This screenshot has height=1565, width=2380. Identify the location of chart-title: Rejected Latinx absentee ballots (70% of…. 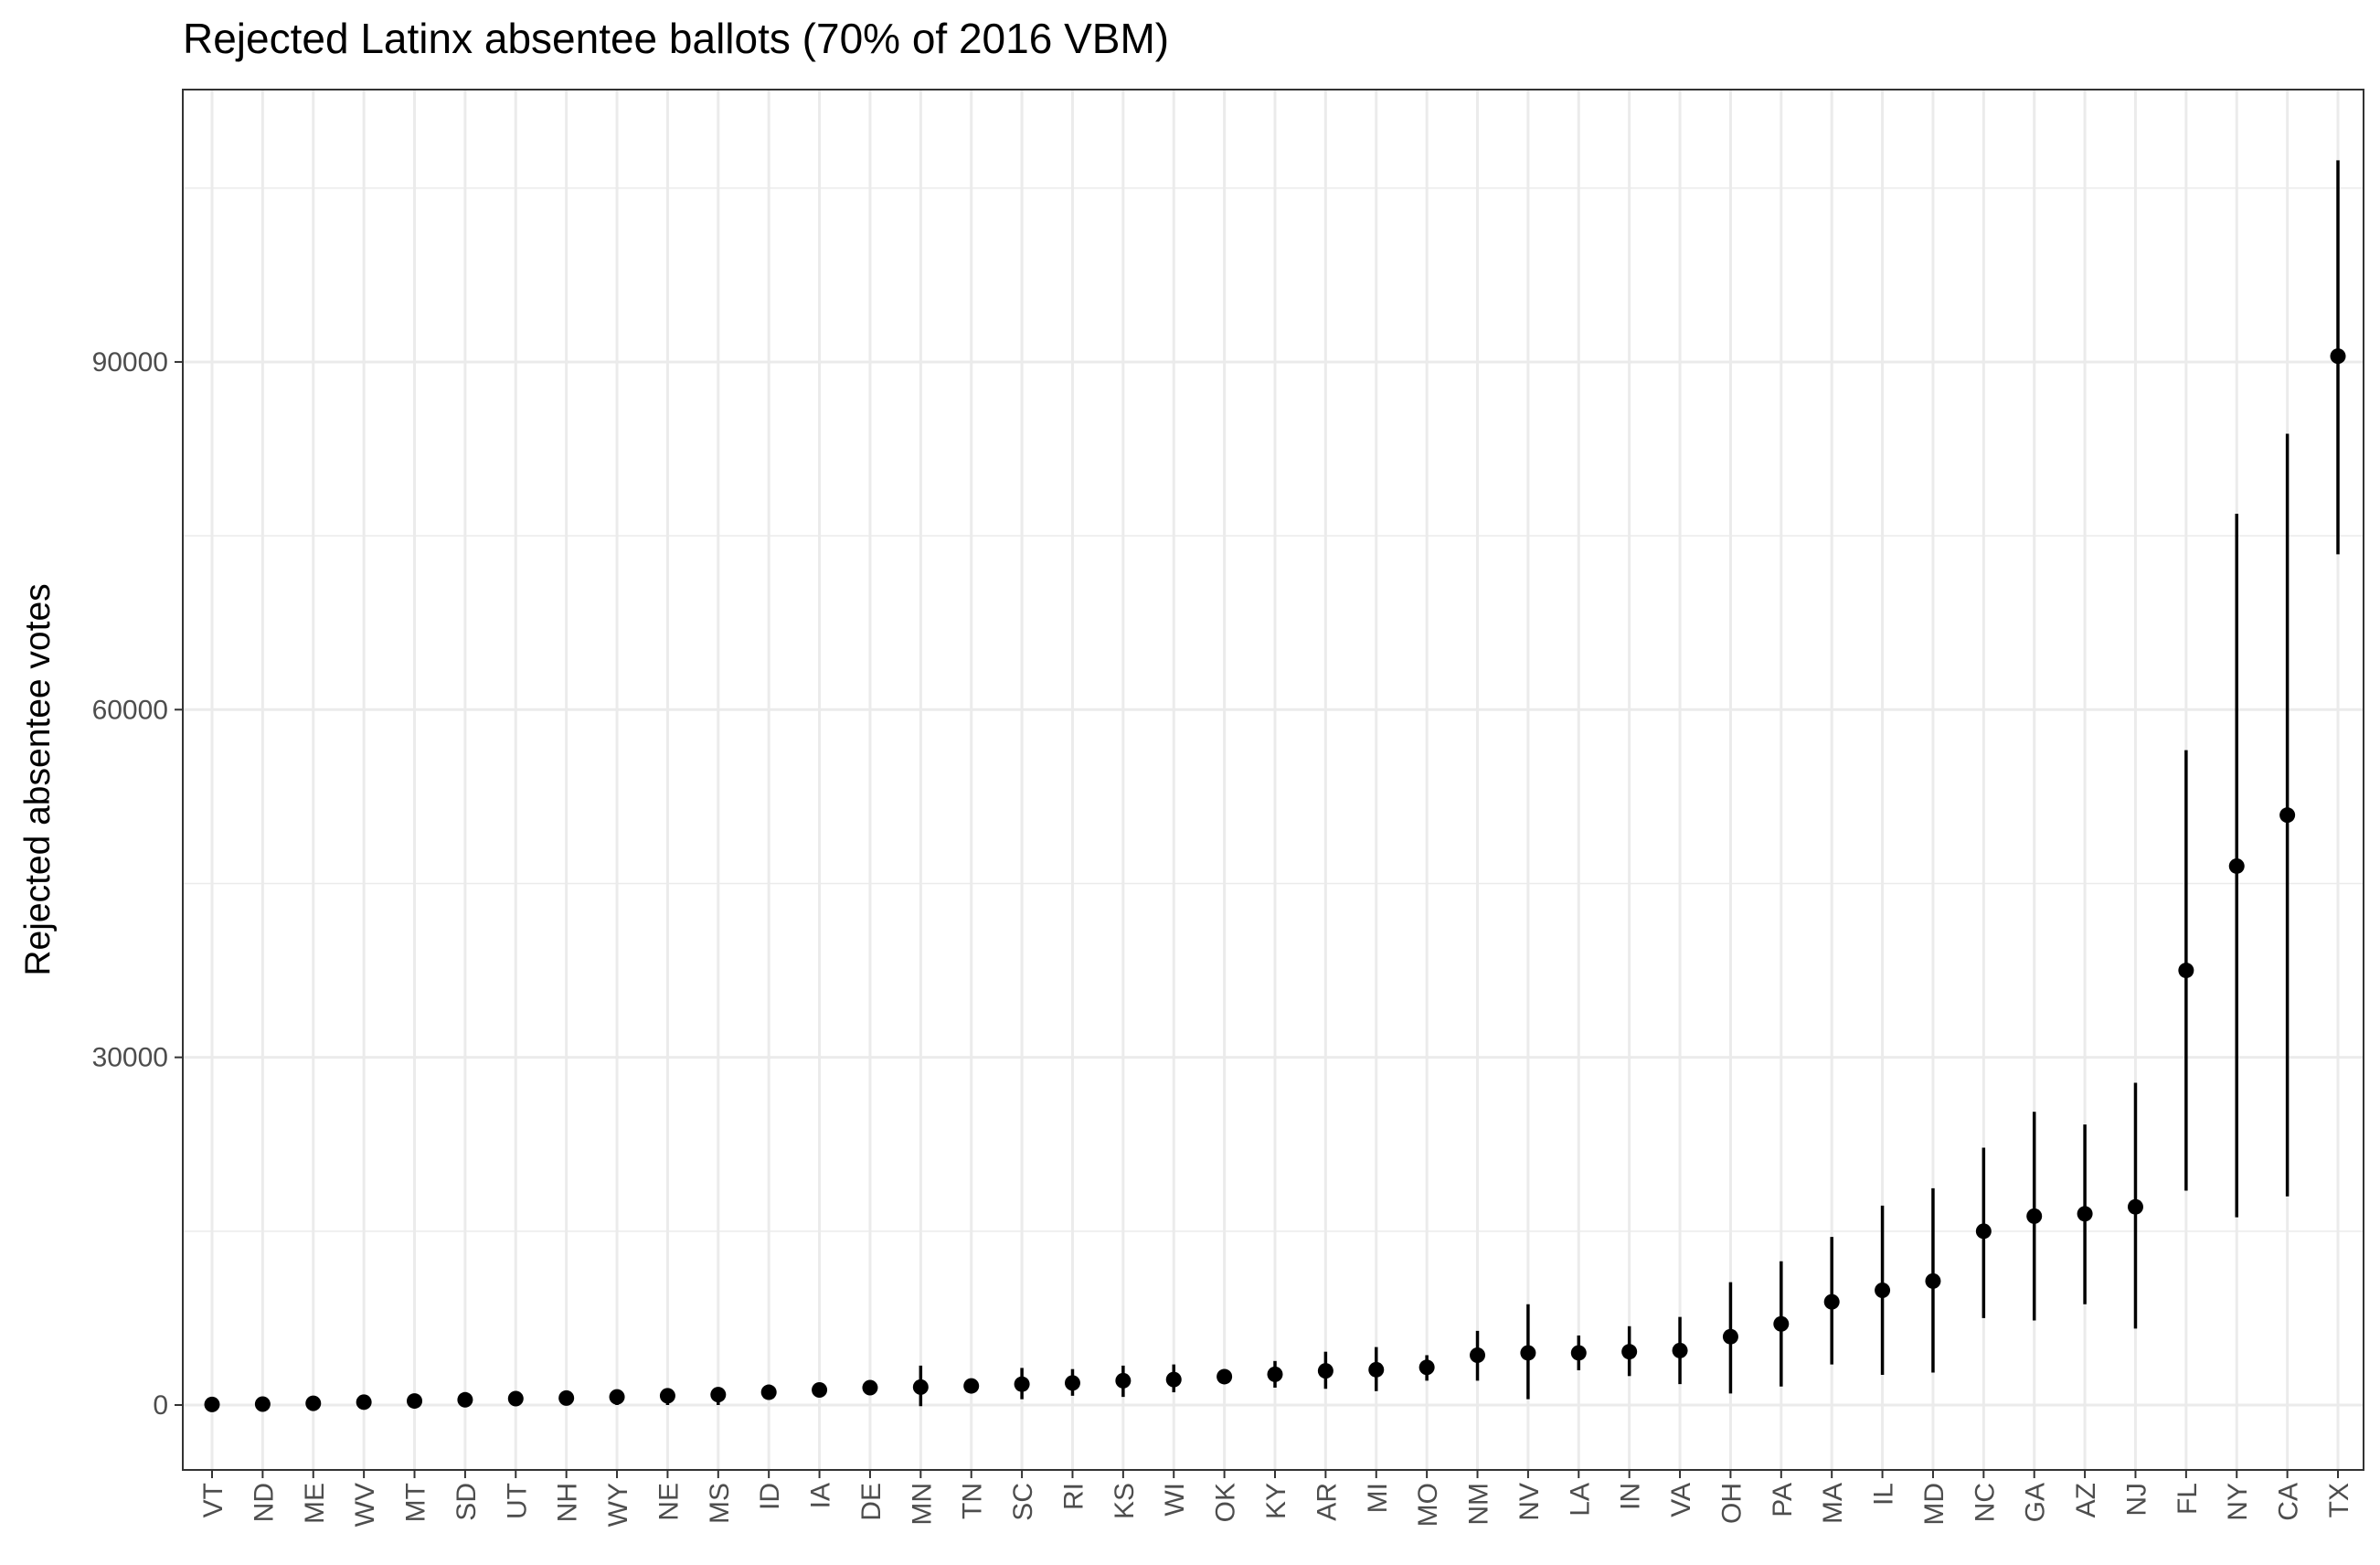
(676, 39).